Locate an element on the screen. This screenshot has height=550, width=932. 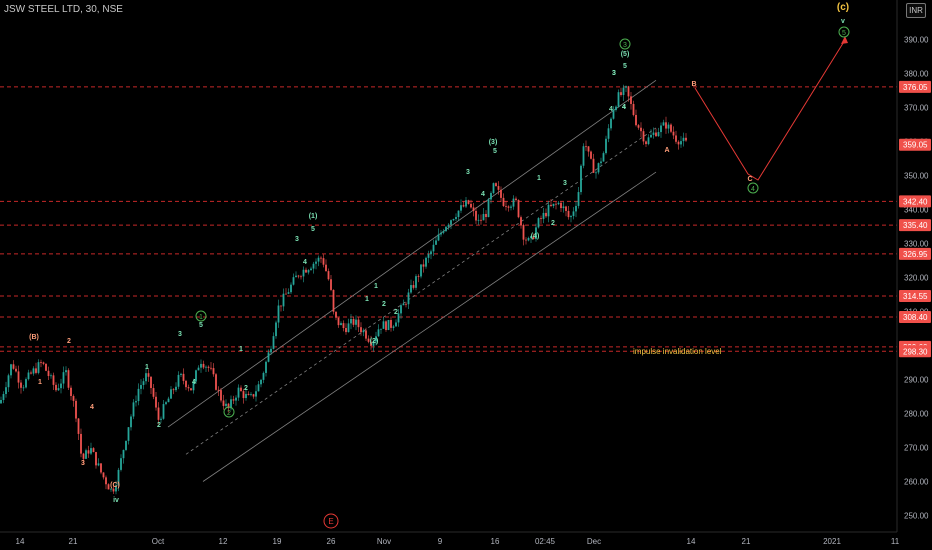
currency-badge: INR is located at coordinates (916, 10).